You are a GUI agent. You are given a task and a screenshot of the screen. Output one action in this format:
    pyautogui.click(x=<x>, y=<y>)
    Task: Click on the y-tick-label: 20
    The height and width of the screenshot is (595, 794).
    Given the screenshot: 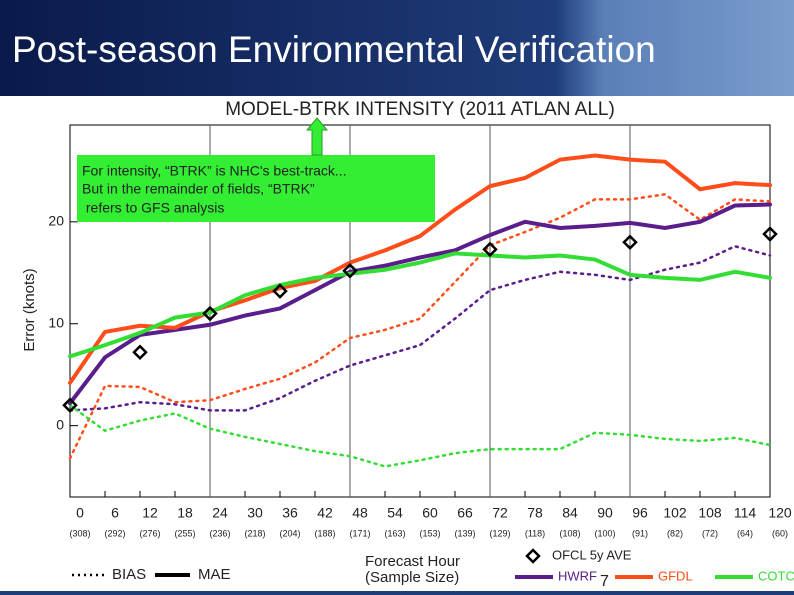 What is the action you would take?
    pyautogui.click(x=56, y=221)
    